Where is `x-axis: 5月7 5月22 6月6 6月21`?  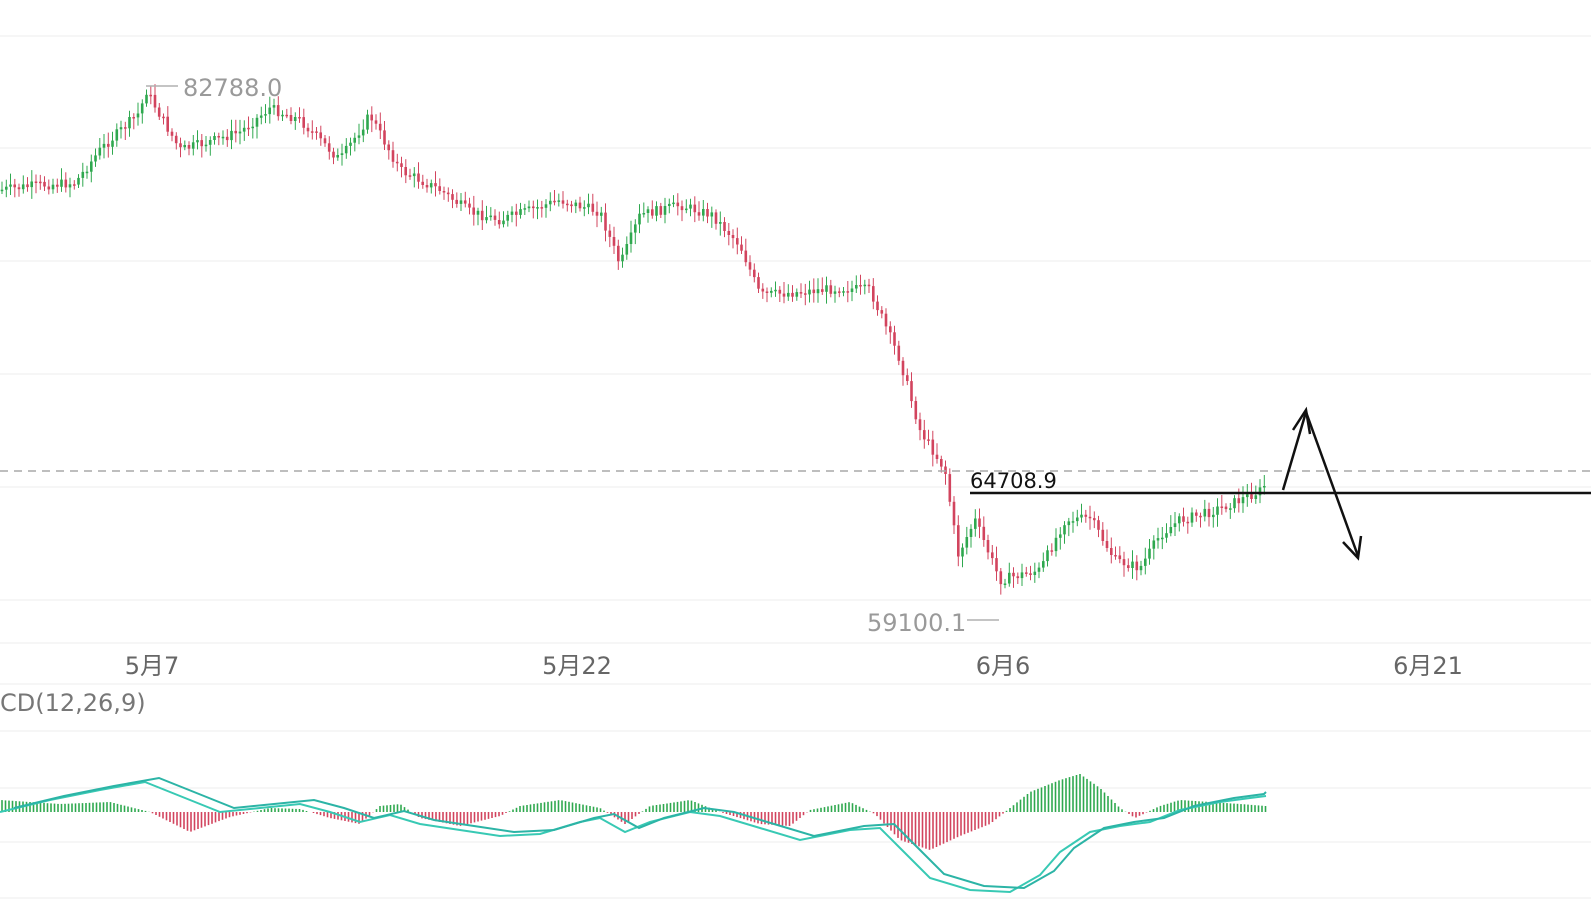
x-axis: 5月7 5月22 6月6 6月21 is located at coordinates (794, 666).